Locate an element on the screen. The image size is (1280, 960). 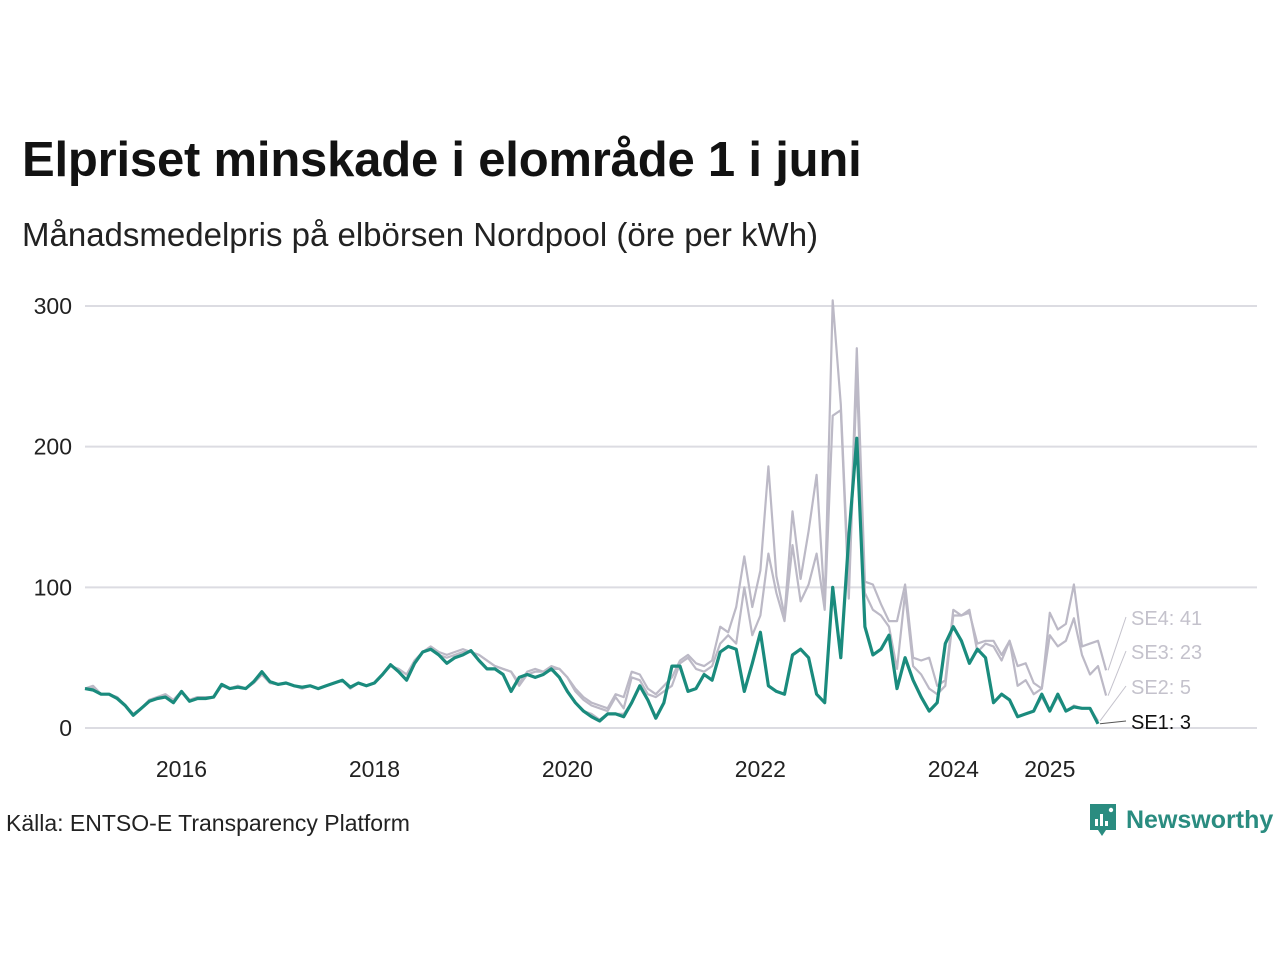
y-tick-label: 200 is located at coordinates (53, 447).